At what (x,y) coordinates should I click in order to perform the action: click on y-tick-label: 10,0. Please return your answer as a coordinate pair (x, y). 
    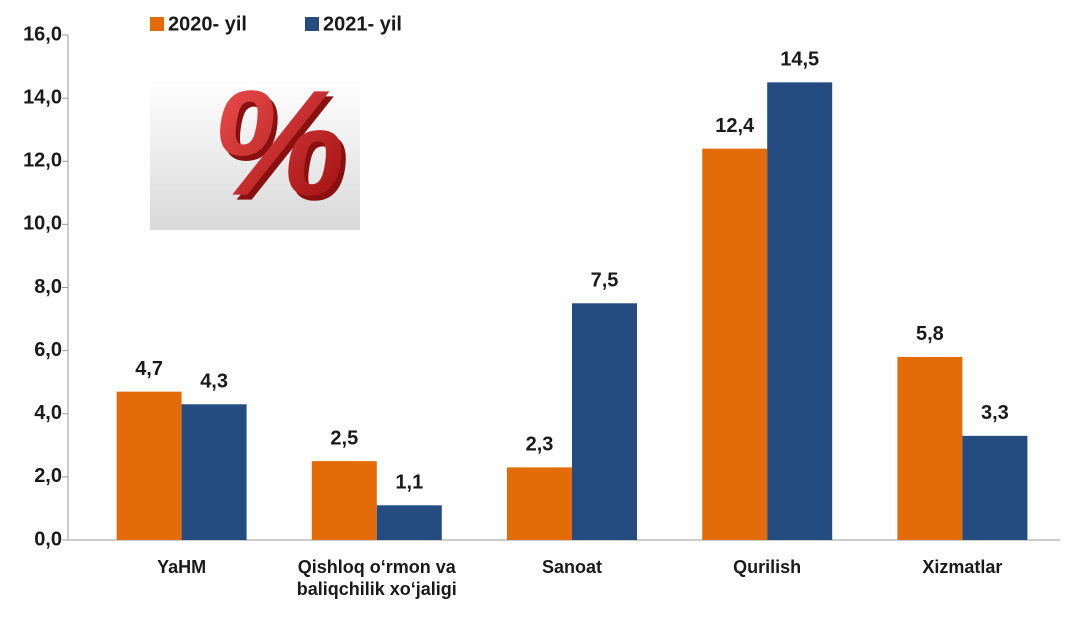
    Looking at the image, I should click on (42, 224).